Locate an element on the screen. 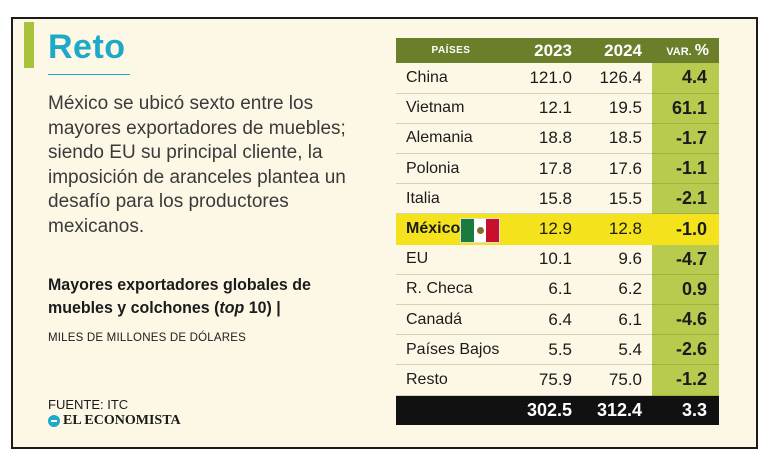  value-2023-cell-text: 12.9 is located at coordinates (555, 229).